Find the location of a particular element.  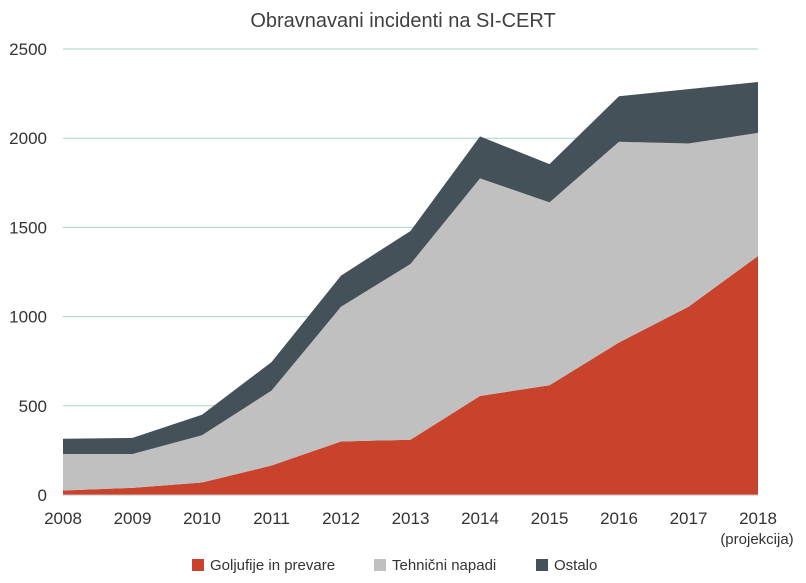

chart-title: Obravnavani incidenti na SI-CERT is located at coordinates (402, 21).